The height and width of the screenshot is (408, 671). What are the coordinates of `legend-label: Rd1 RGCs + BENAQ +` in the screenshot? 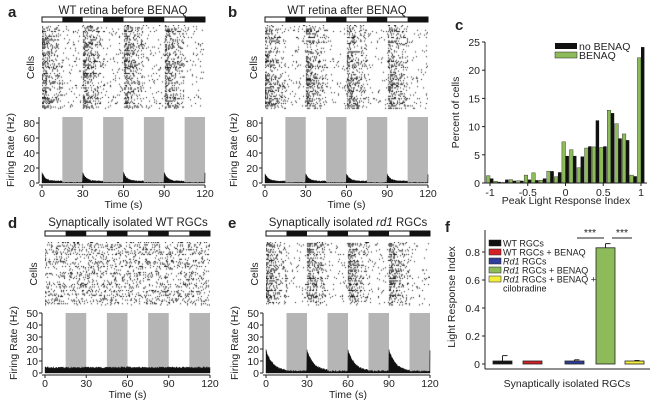 It's located at (549, 280).